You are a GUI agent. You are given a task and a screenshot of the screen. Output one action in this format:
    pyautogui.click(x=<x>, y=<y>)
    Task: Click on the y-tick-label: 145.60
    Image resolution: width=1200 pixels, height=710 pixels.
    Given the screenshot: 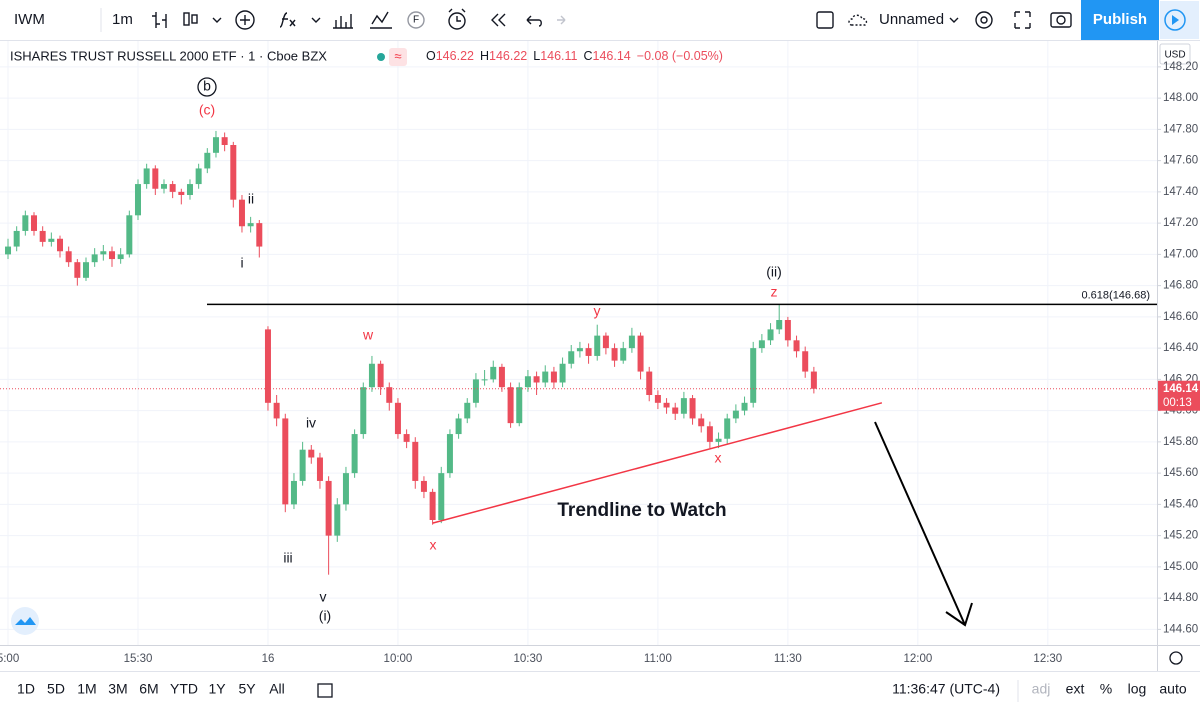 What is the action you would take?
    pyautogui.click(x=1180, y=473)
    